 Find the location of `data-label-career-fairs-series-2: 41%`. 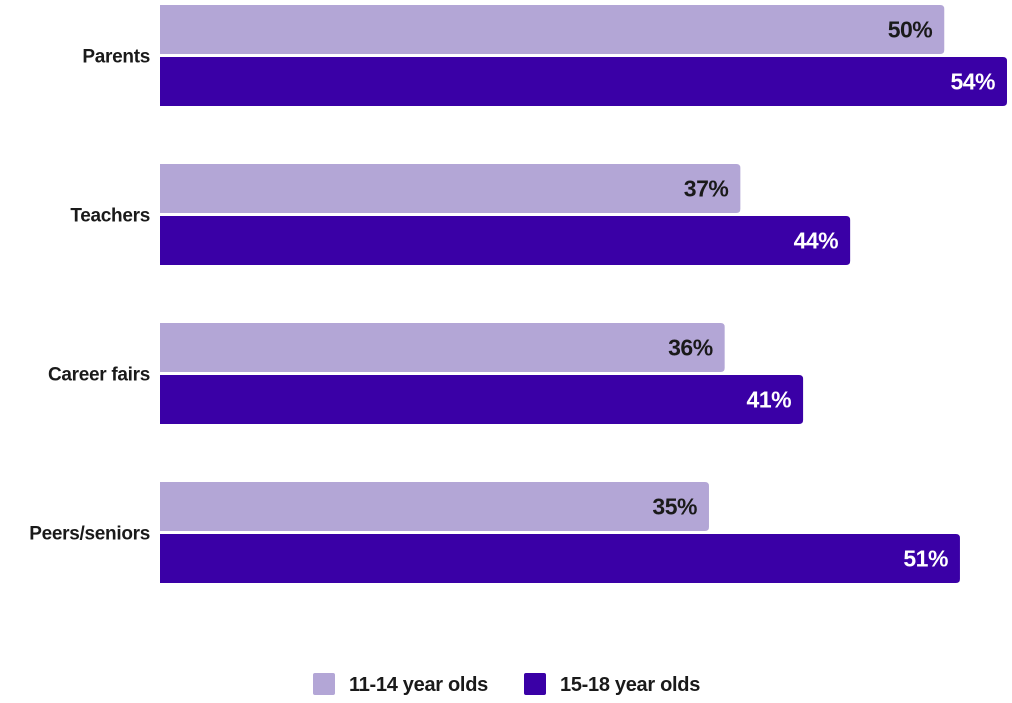

data-label-career-fairs-series-2: 41% is located at coordinates (769, 400).